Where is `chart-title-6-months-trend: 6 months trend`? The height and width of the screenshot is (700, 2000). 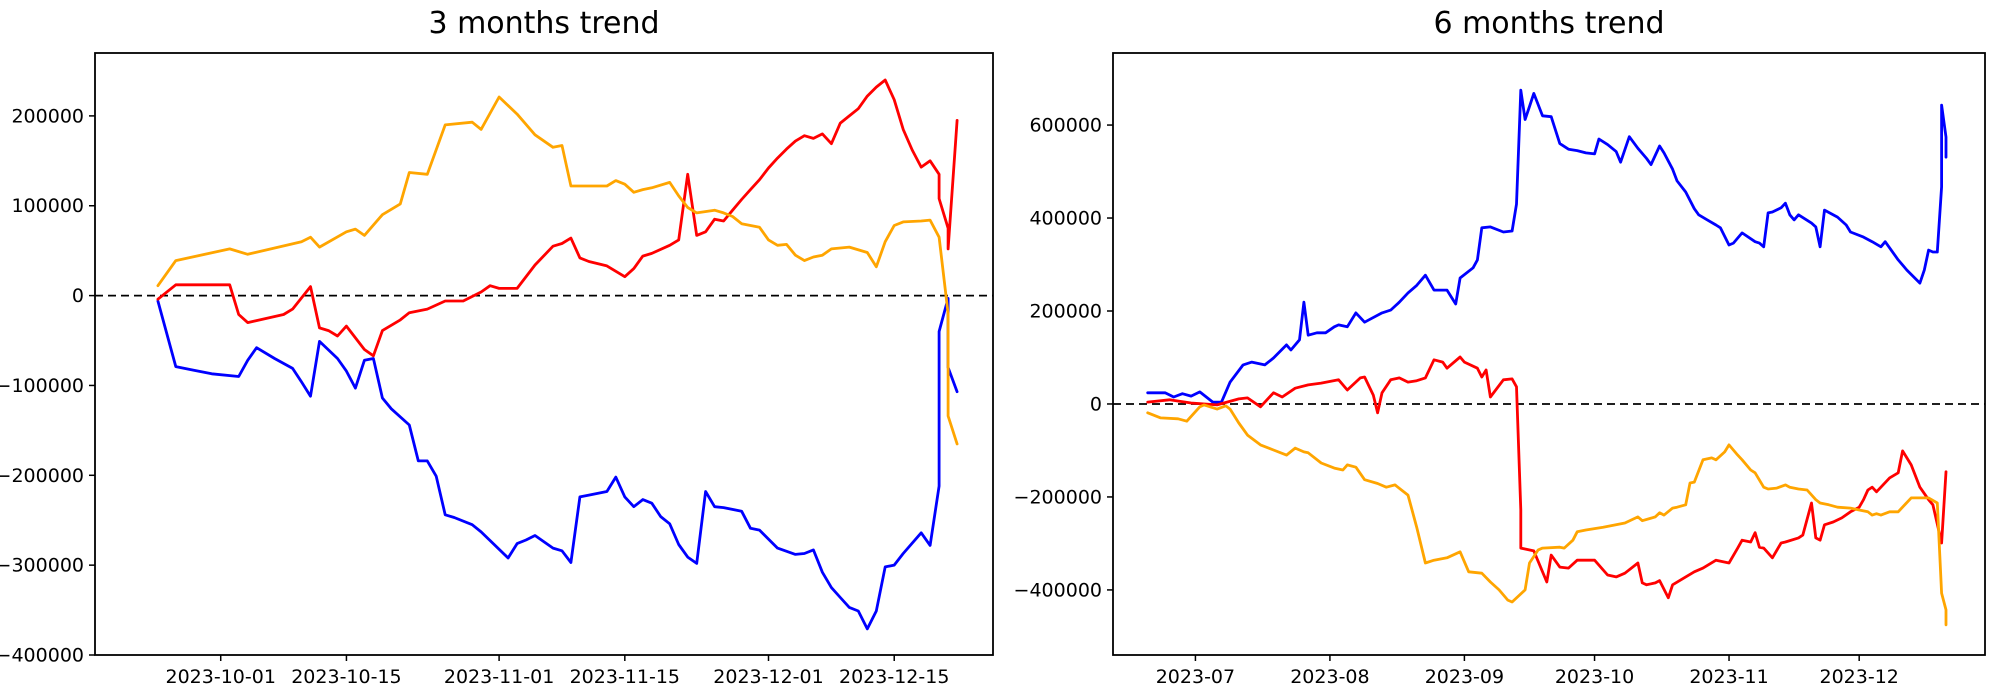
chart-title-6-months-trend: 6 months trend is located at coordinates (1549, 23).